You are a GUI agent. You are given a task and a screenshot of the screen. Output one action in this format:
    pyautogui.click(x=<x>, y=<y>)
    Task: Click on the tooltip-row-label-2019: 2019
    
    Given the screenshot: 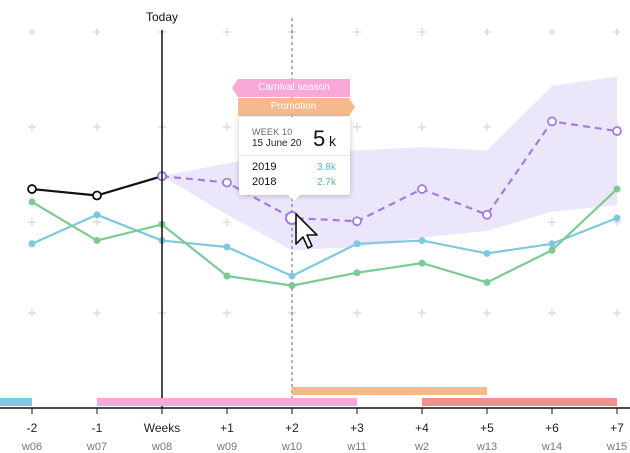 What is the action you would take?
    pyautogui.click(x=264, y=167)
    